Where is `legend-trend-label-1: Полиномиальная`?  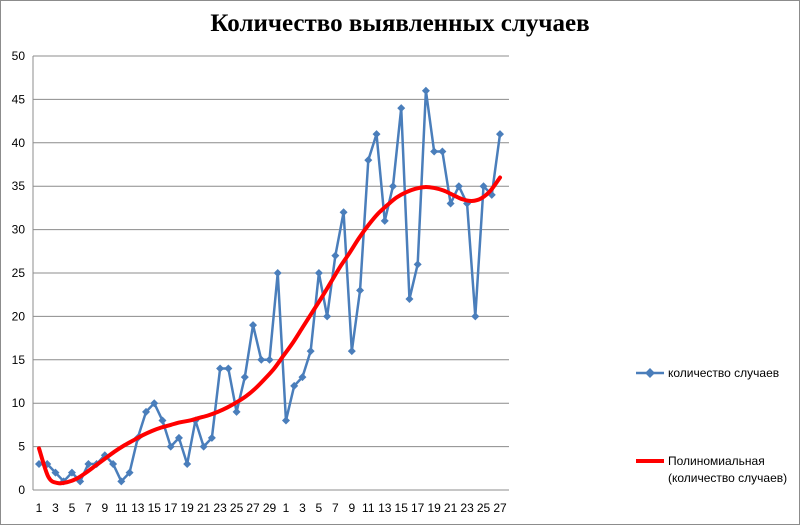
legend-trend-label-1: Полиномиальная is located at coordinates (716, 461).